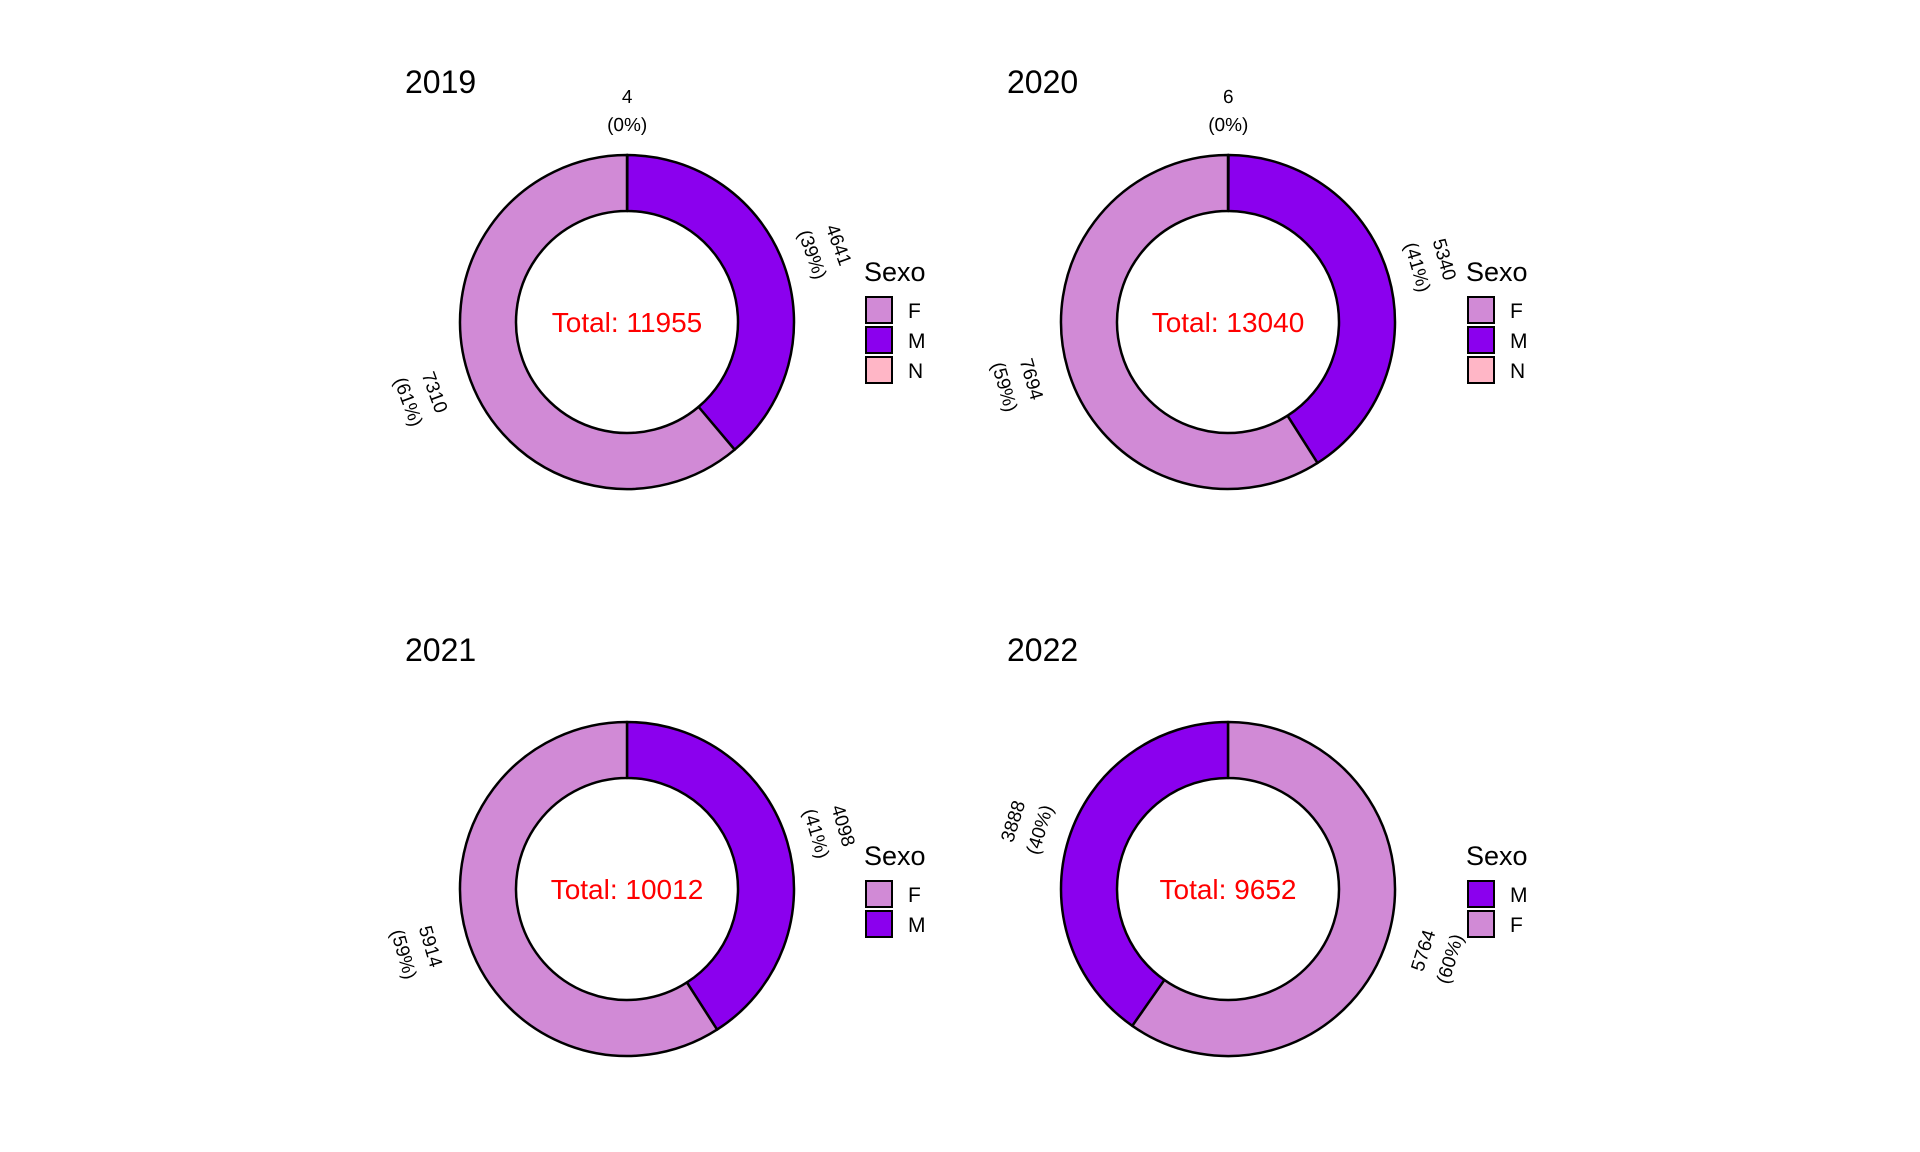 This screenshot has height=1152, width=1920. I want to click on panel-2022: 2022 5764(60%) 3888(40%) Total: 9652 Sexo MF, so click(1262, 845).